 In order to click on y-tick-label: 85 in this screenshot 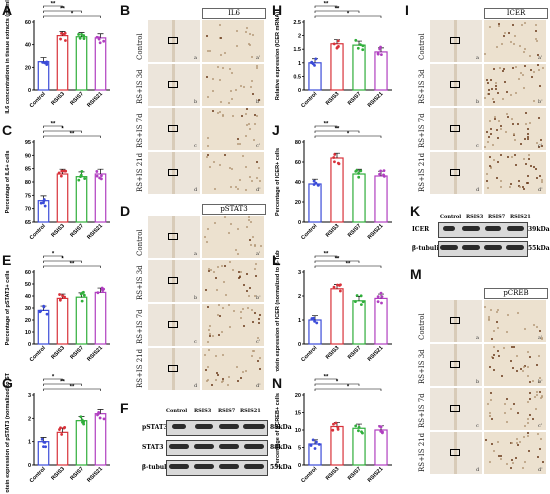, I will do `click(28, 170)`.